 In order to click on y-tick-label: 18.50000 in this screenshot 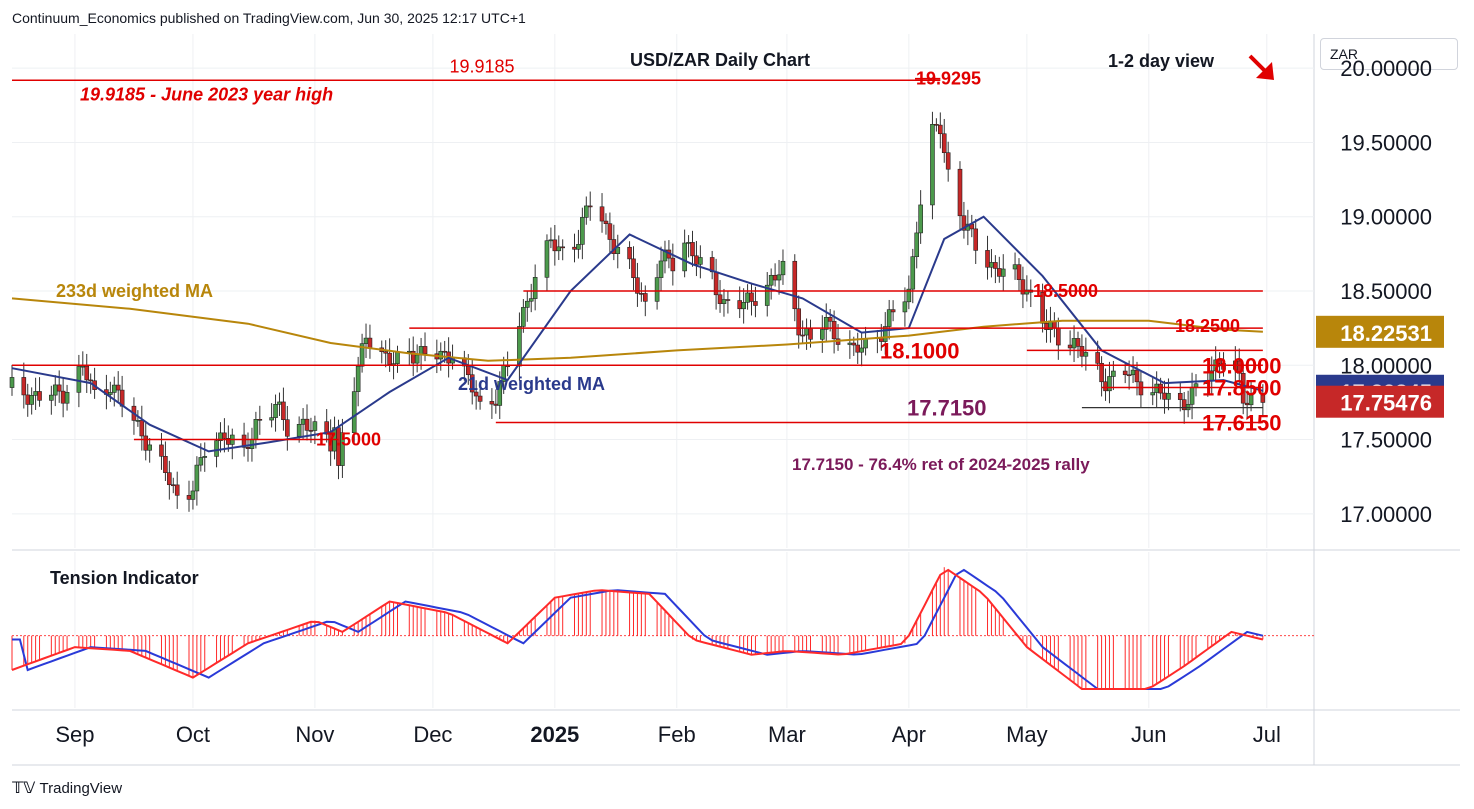, I will do `click(1386, 291)`.